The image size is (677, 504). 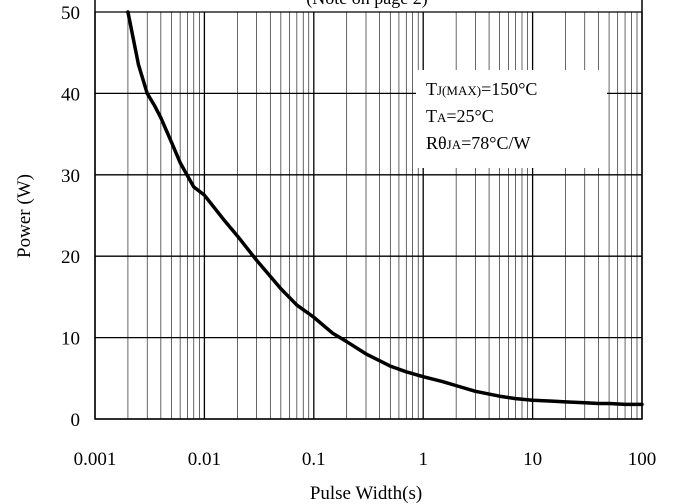 I want to click on annotation-rthja-sub: JA, so click(x=454, y=144).